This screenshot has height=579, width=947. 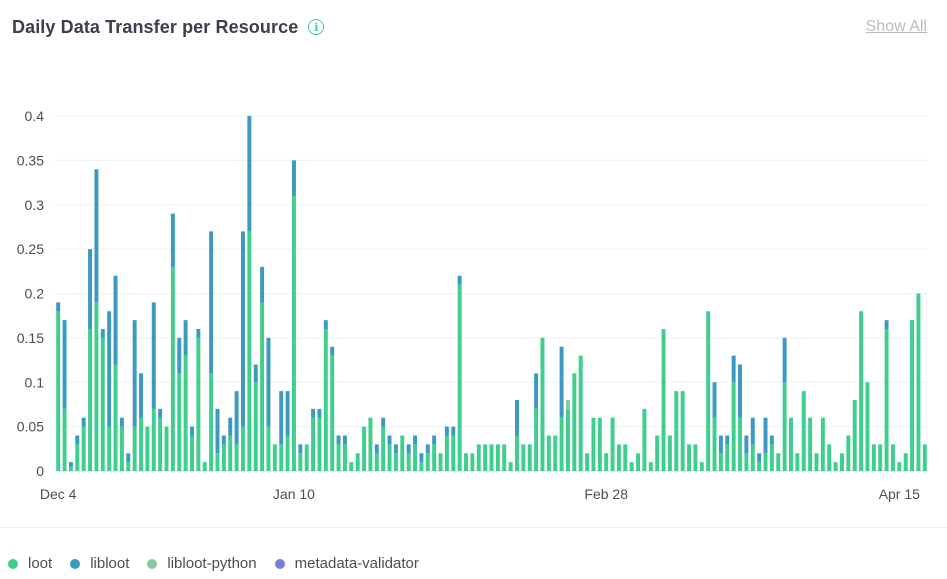 What do you see at coordinates (567, 404) in the screenshot?
I see `bar-segment-libloot-python` at bounding box center [567, 404].